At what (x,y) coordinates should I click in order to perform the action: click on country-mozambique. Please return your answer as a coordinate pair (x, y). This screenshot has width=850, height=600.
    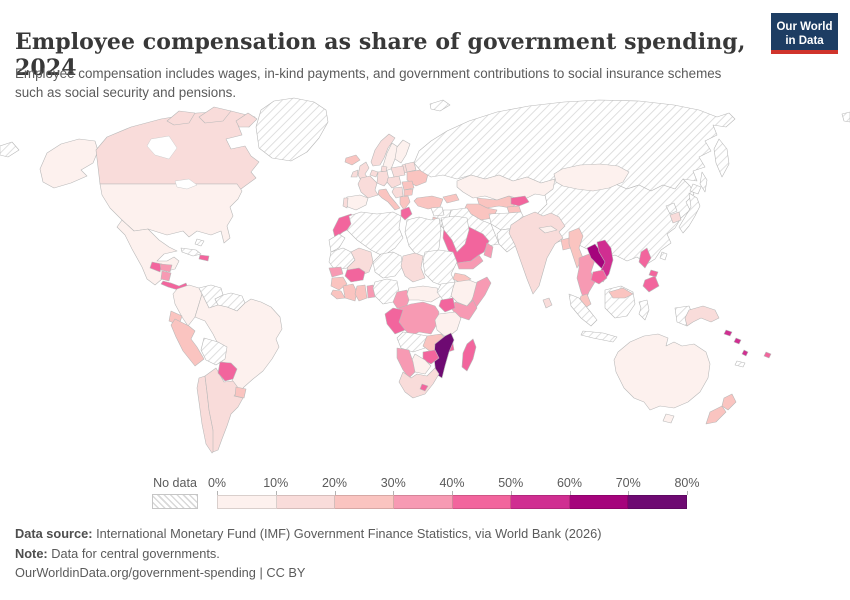
    Looking at the image, I should click on (444, 355).